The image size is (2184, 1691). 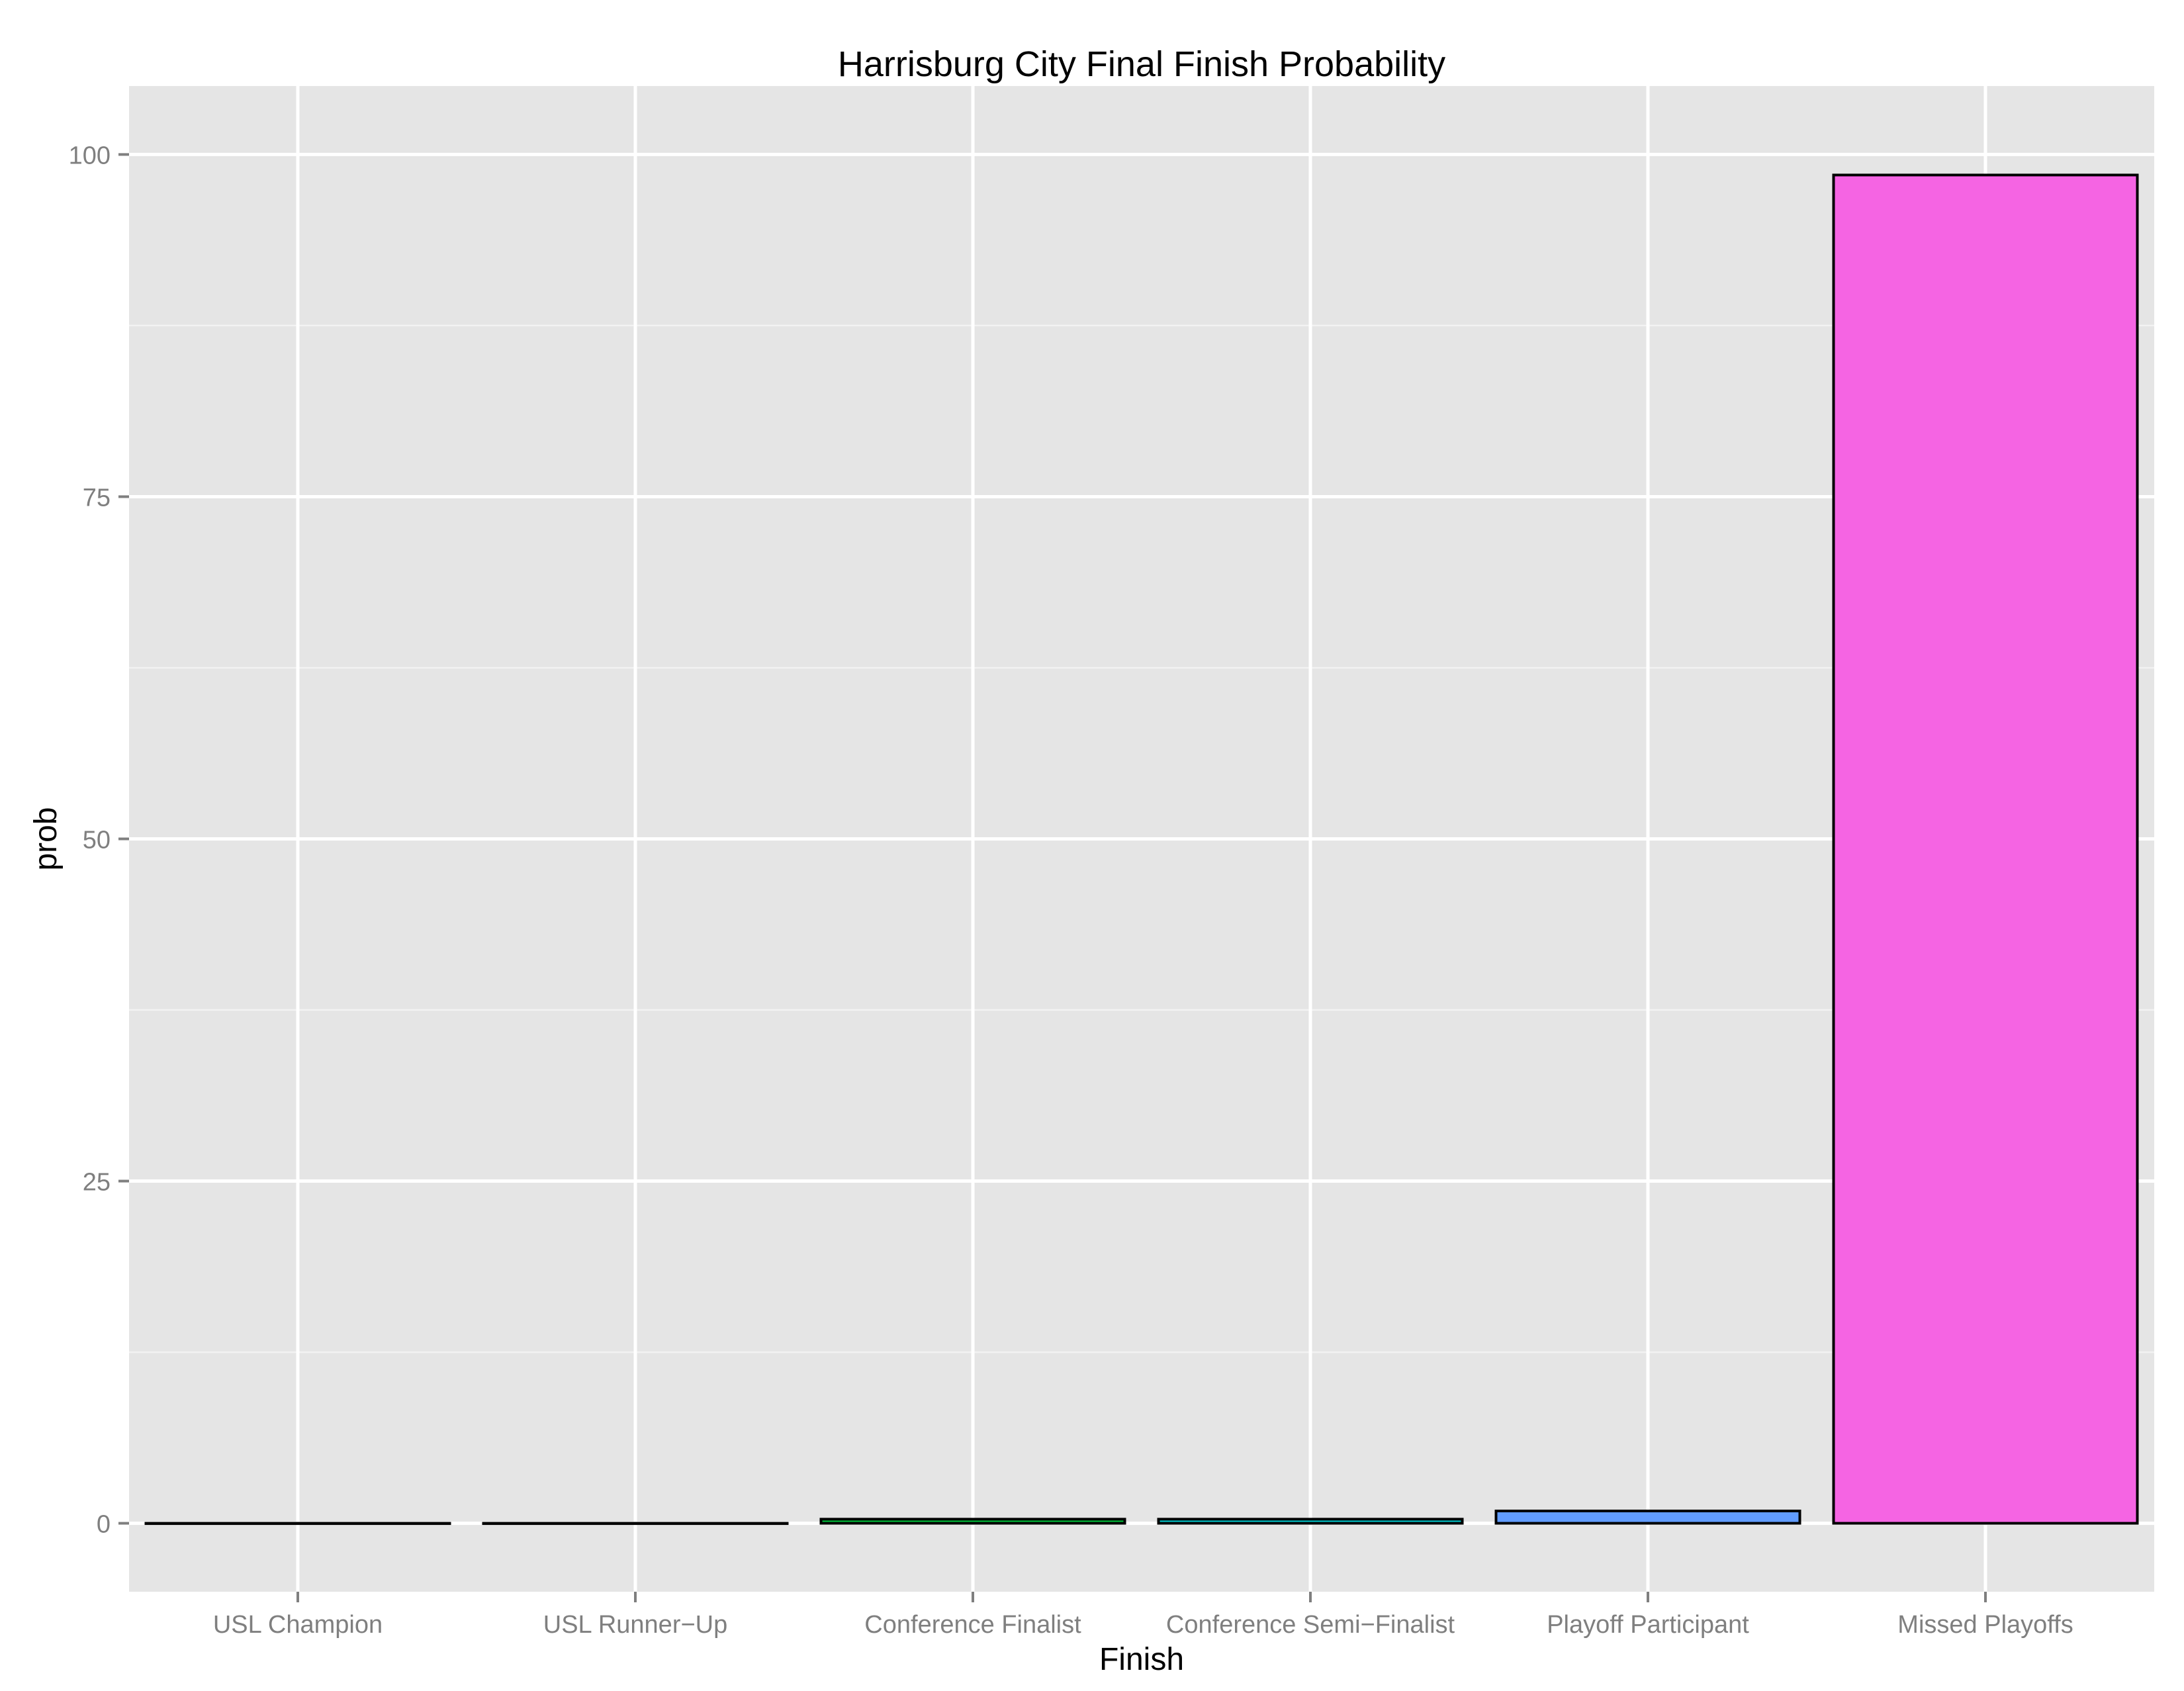 What do you see at coordinates (1985, 1625) in the screenshot?
I see `x-tick-label: Missed Playoffs` at bounding box center [1985, 1625].